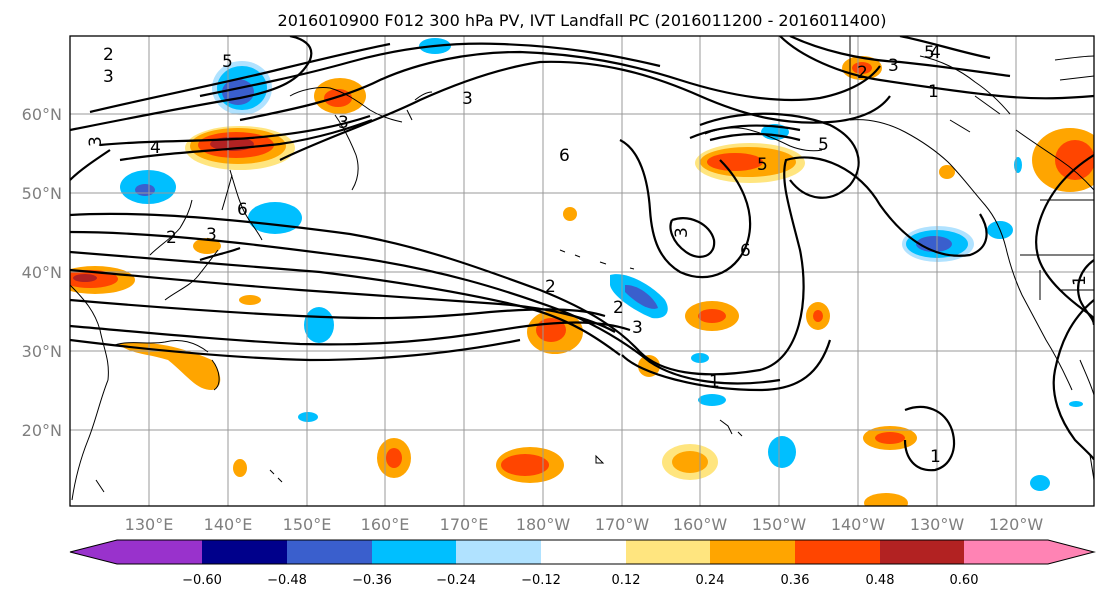  Describe the element at coordinates (42, 430) in the screenshot. I see `lat-label-20n: 20°N` at that location.